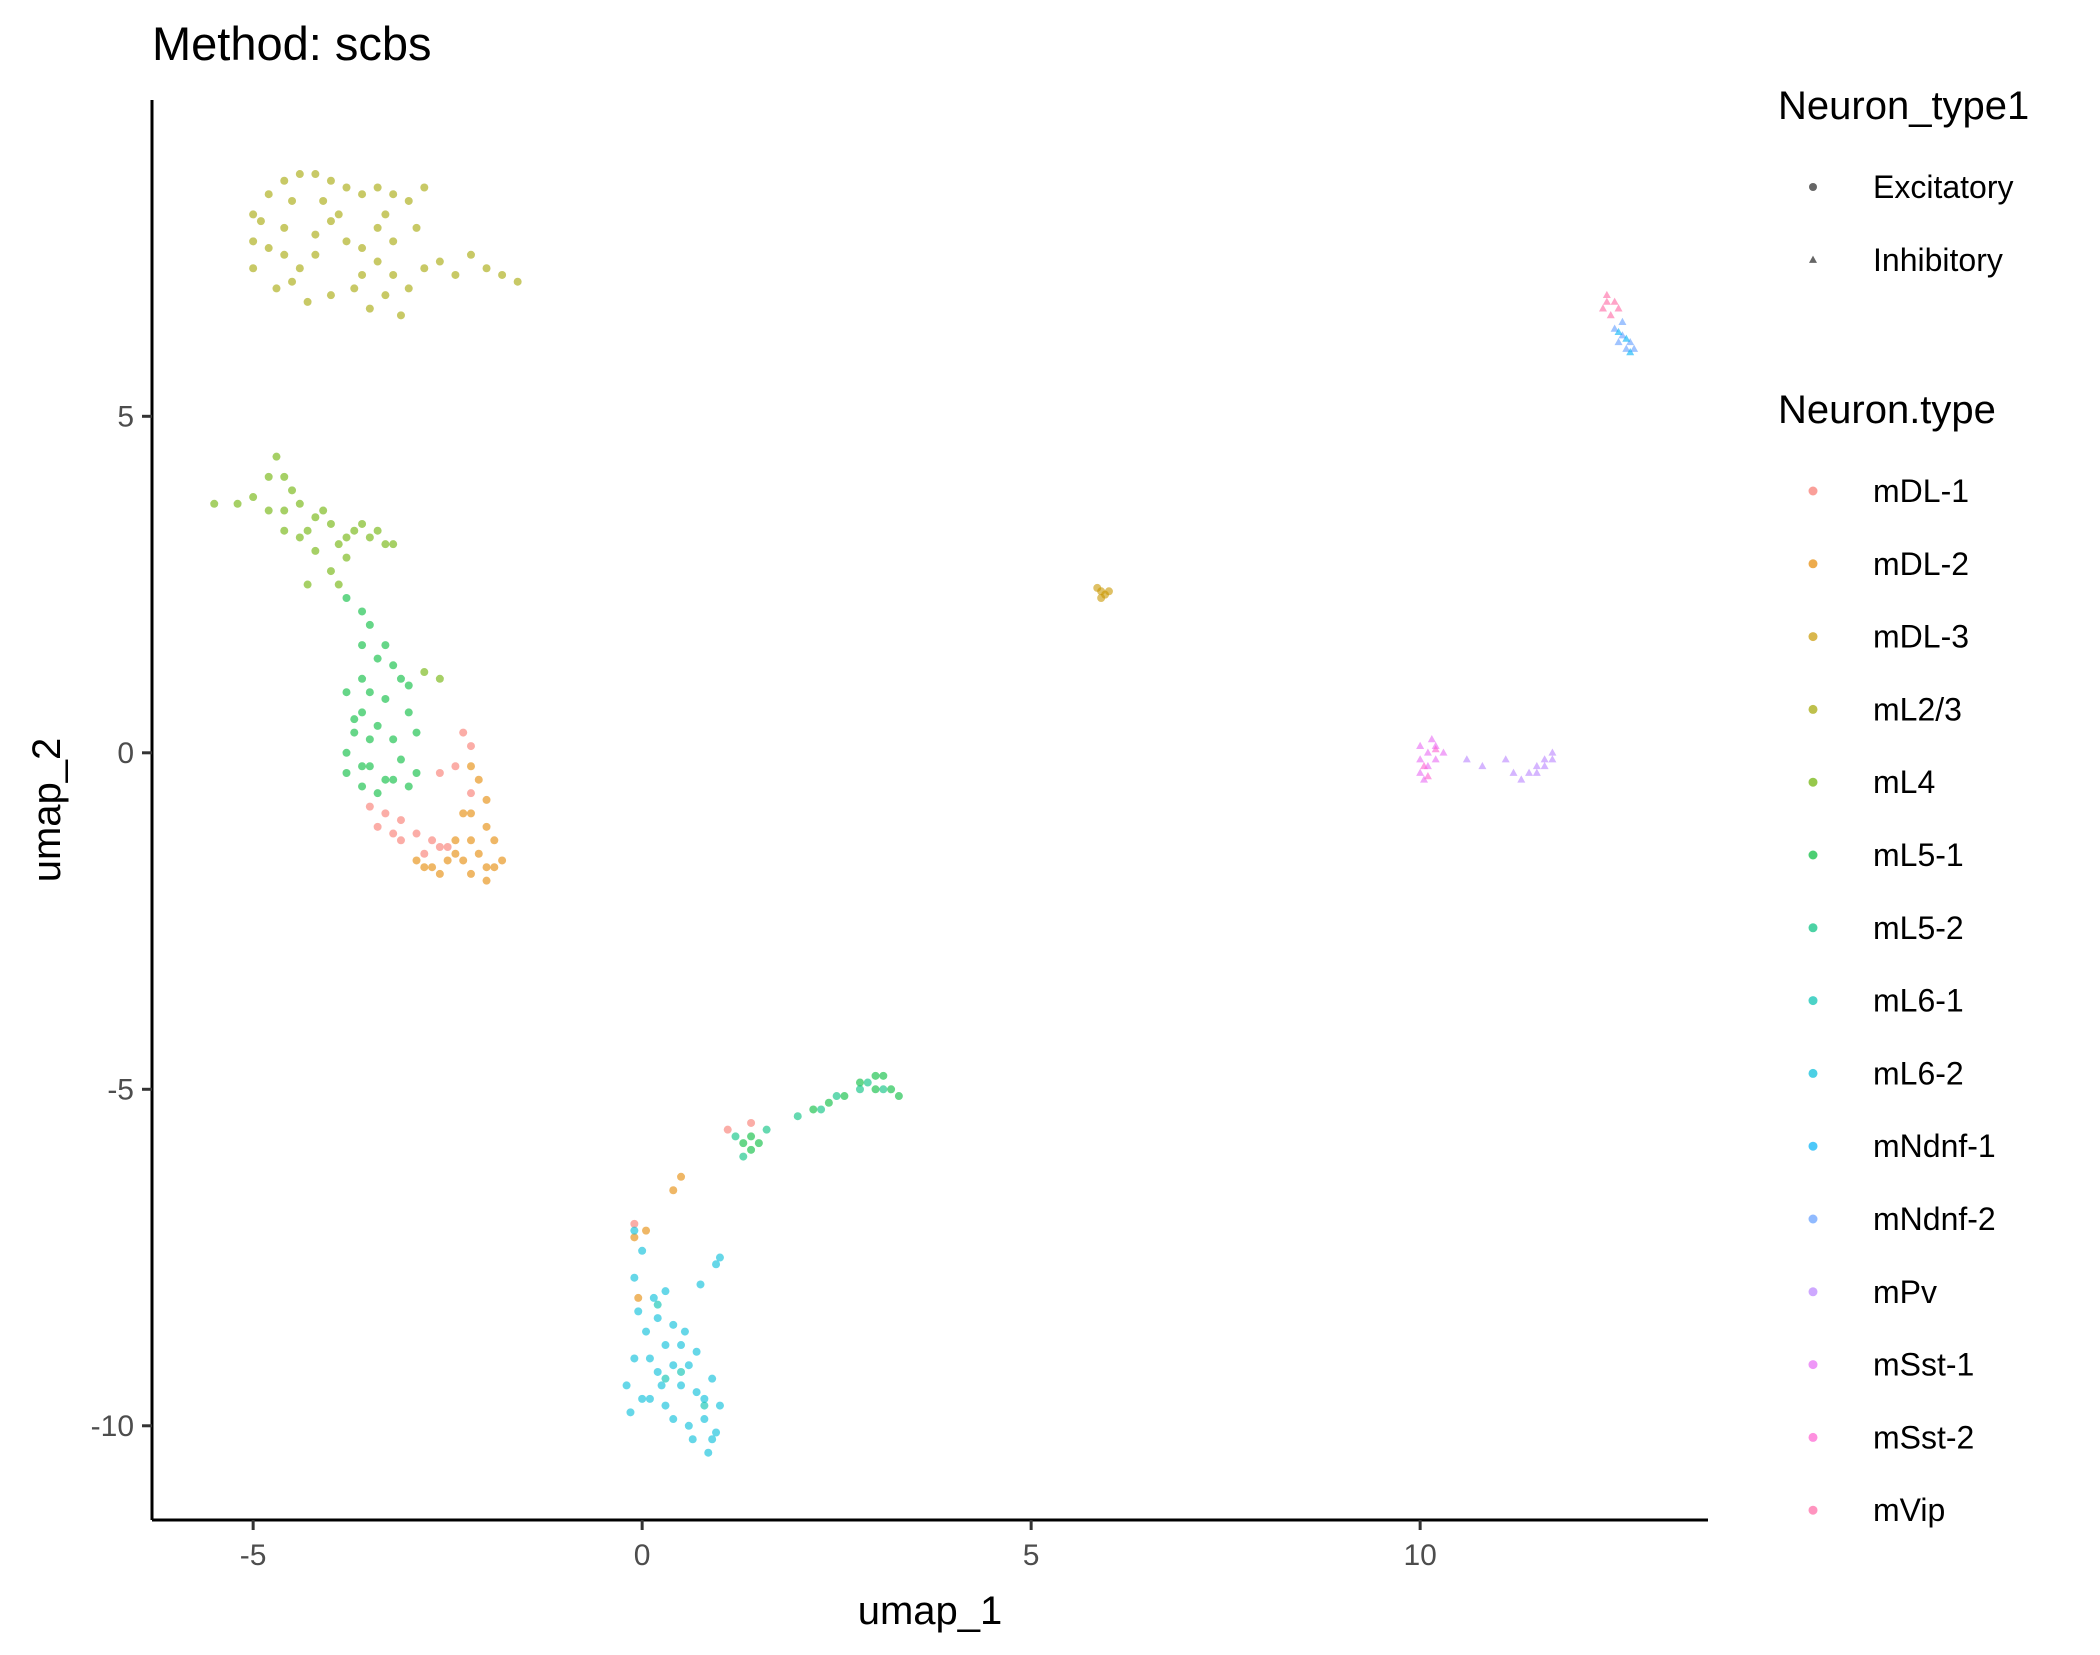 The height and width of the screenshot is (1655, 2100). Describe the element at coordinates (1891, 1365) in the screenshot. I see `color-legend-item-msst-1: mSst-1` at that location.